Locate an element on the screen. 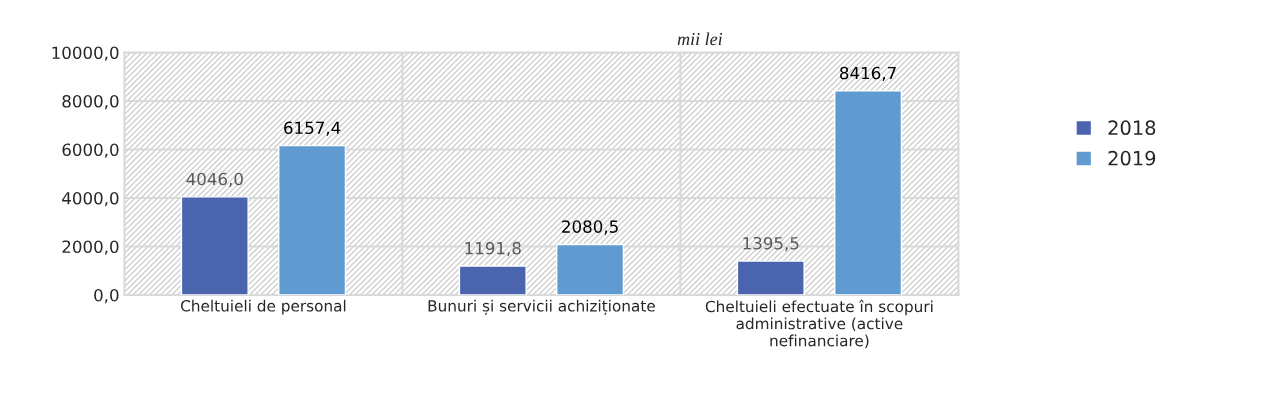 This screenshot has height=404, width=1283. legend-label: 2019 is located at coordinates (1132, 158).